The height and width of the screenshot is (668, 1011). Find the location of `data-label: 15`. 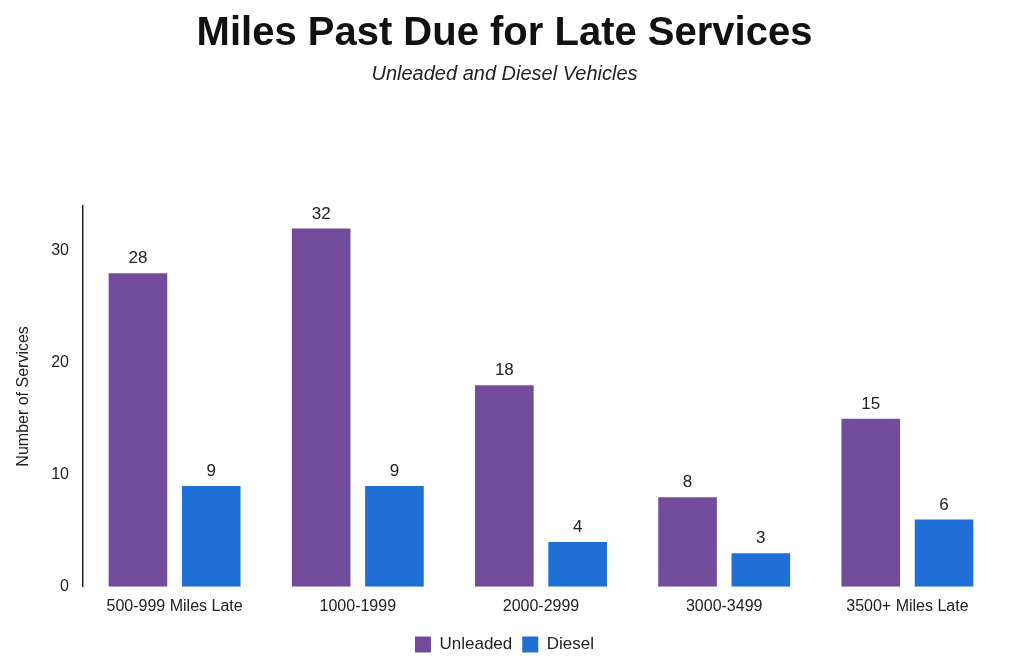

data-label: 15 is located at coordinates (871, 403).